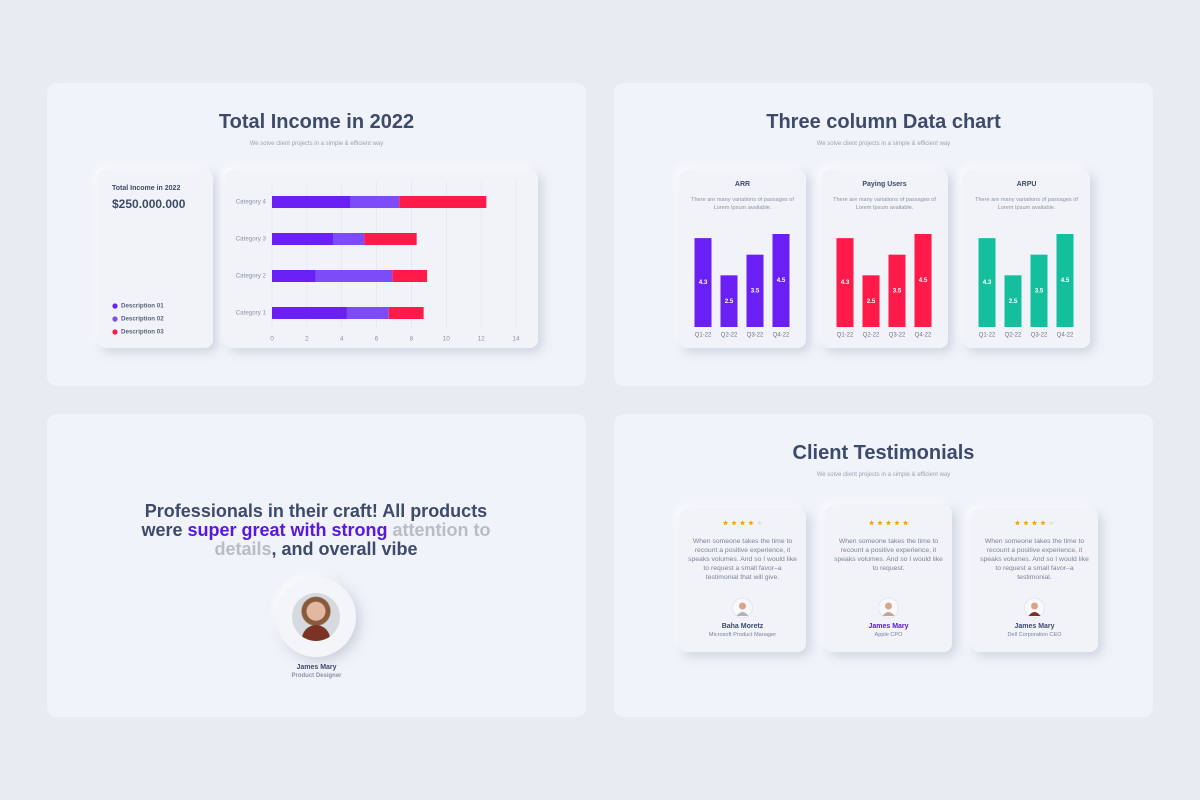 The width and height of the screenshot is (1200, 800). Describe the element at coordinates (742, 626) in the screenshot. I see `testimonial-name: Baha Moretz` at that location.